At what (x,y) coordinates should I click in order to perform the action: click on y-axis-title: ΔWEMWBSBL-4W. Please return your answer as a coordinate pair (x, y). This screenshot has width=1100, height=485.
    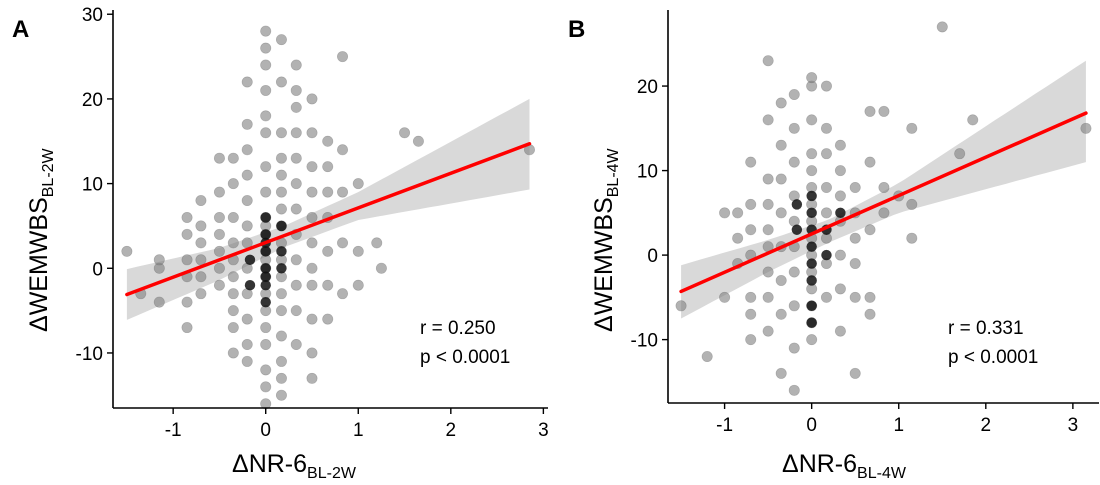
    Looking at the image, I should click on (606, 239).